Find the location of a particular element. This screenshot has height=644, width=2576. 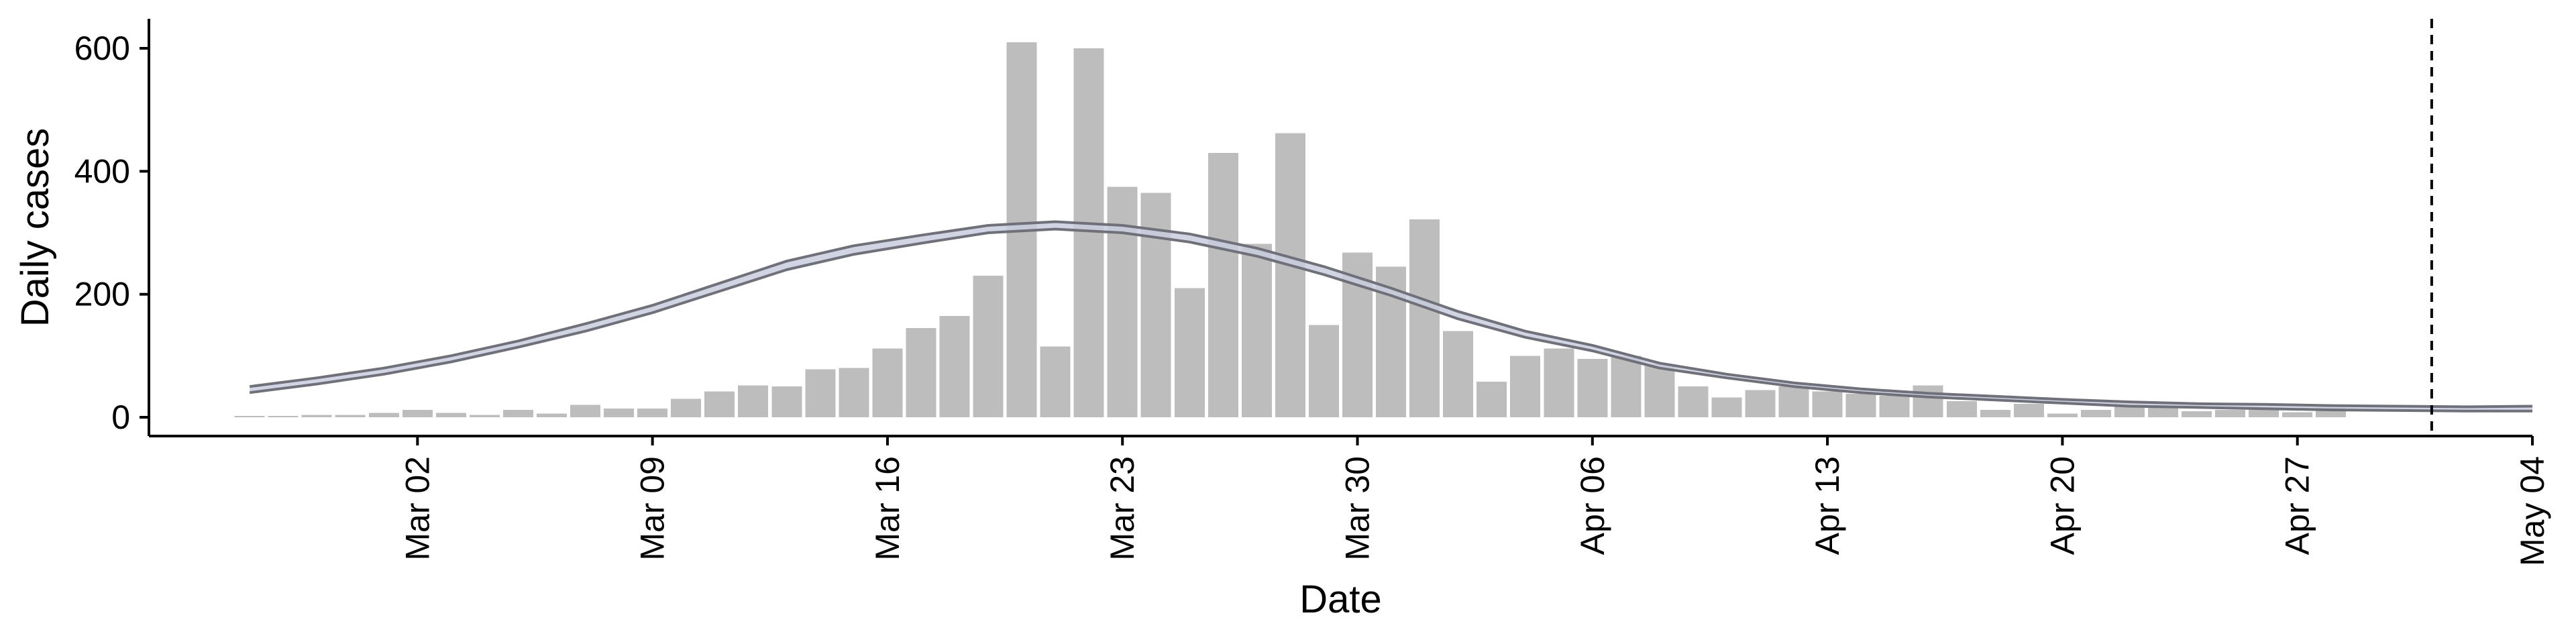

x-tick-label: Mar 16 is located at coordinates (887, 508).